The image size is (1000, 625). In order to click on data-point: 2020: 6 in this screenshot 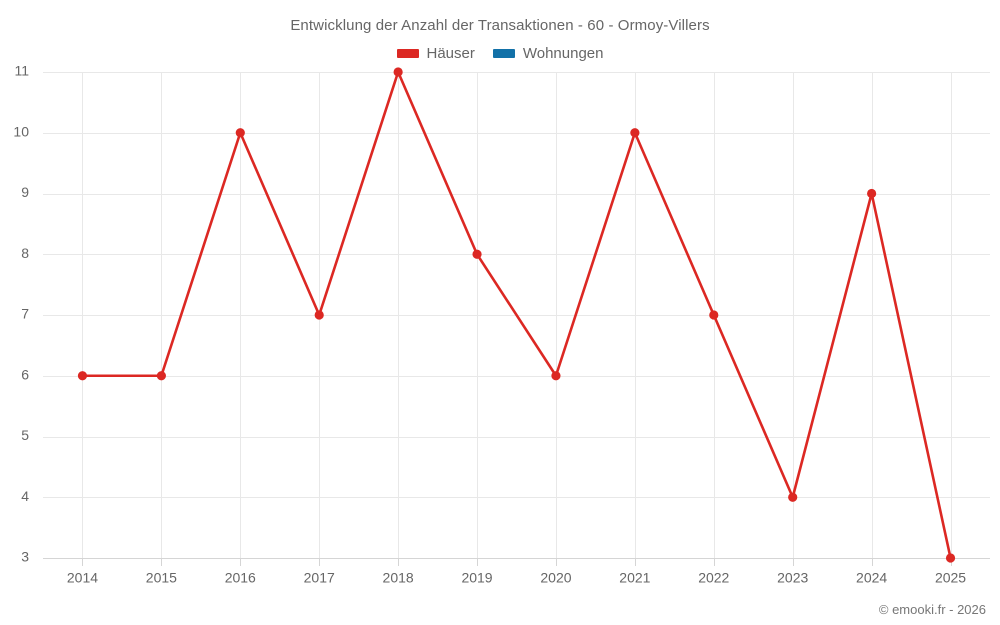, I will do `click(556, 376)`.